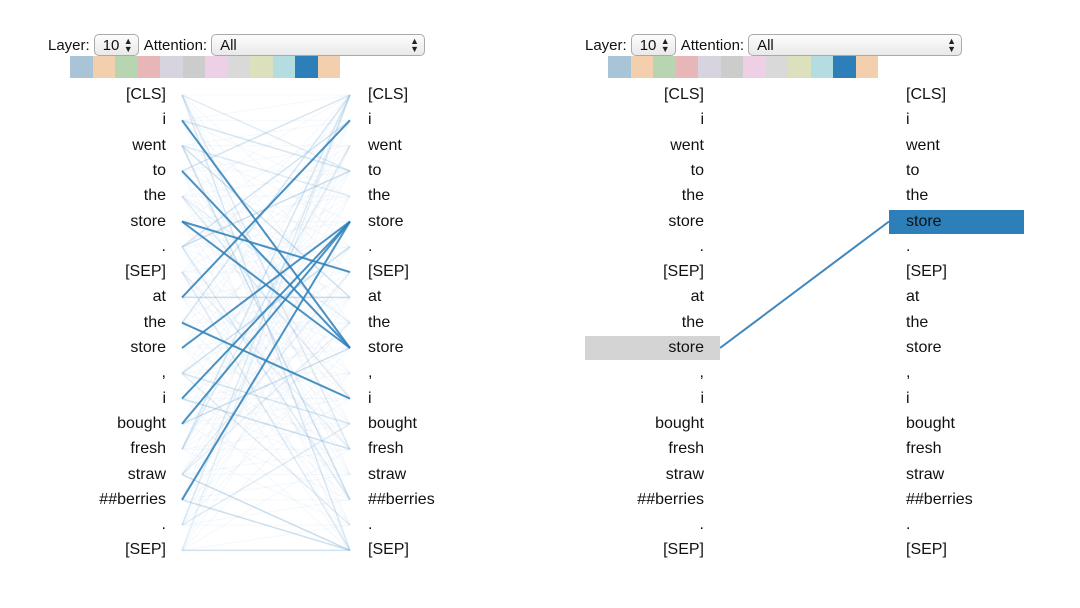 This screenshot has height=608, width=1080. Describe the element at coordinates (387, 474) in the screenshot. I see `right-token: straw` at that location.